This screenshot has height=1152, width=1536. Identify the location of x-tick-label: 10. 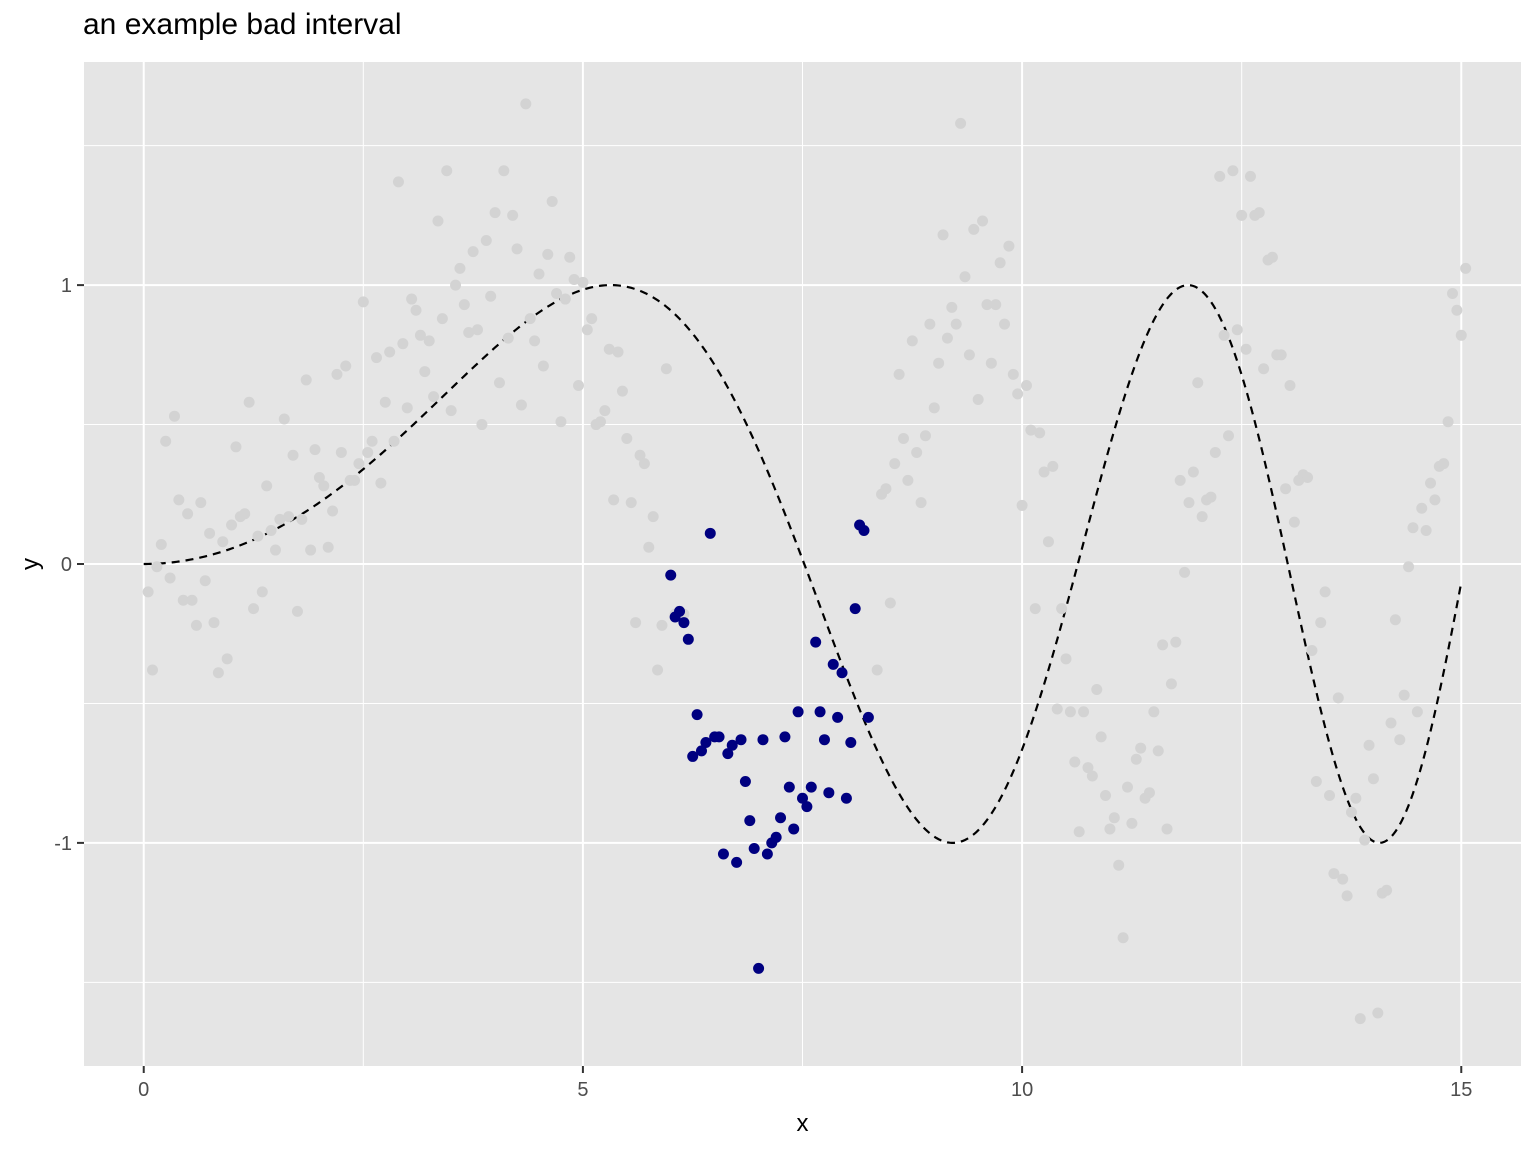
(1022, 1090).